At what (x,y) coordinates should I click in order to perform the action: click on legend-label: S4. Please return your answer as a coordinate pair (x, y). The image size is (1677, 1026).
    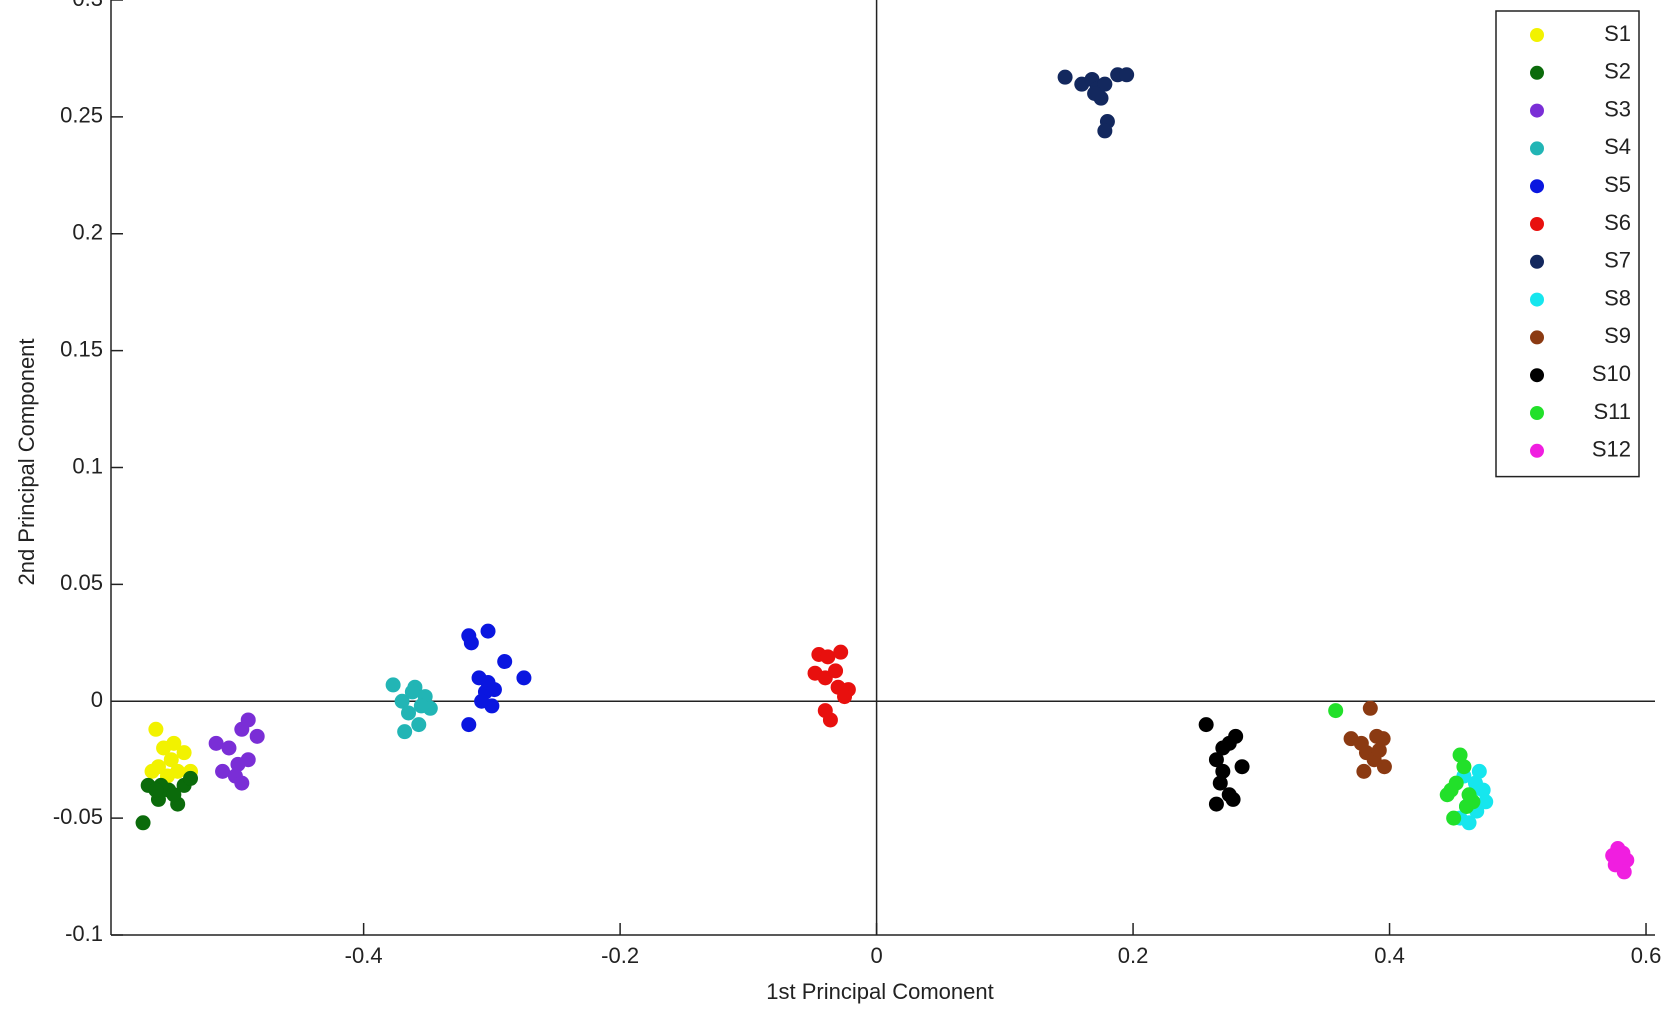
    Looking at the image, I should click on (1617, 146).